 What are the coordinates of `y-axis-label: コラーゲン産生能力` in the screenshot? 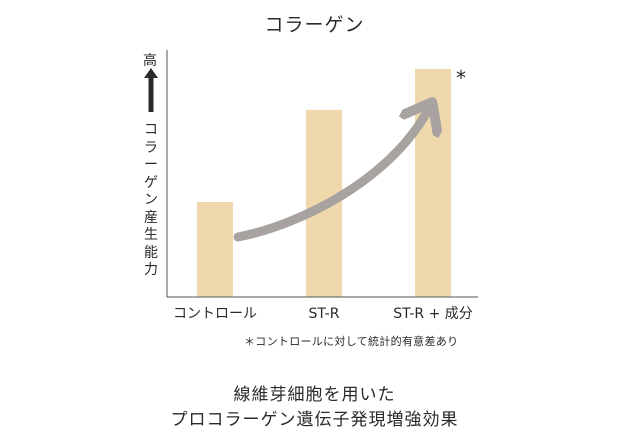 It's located at (151, 200).